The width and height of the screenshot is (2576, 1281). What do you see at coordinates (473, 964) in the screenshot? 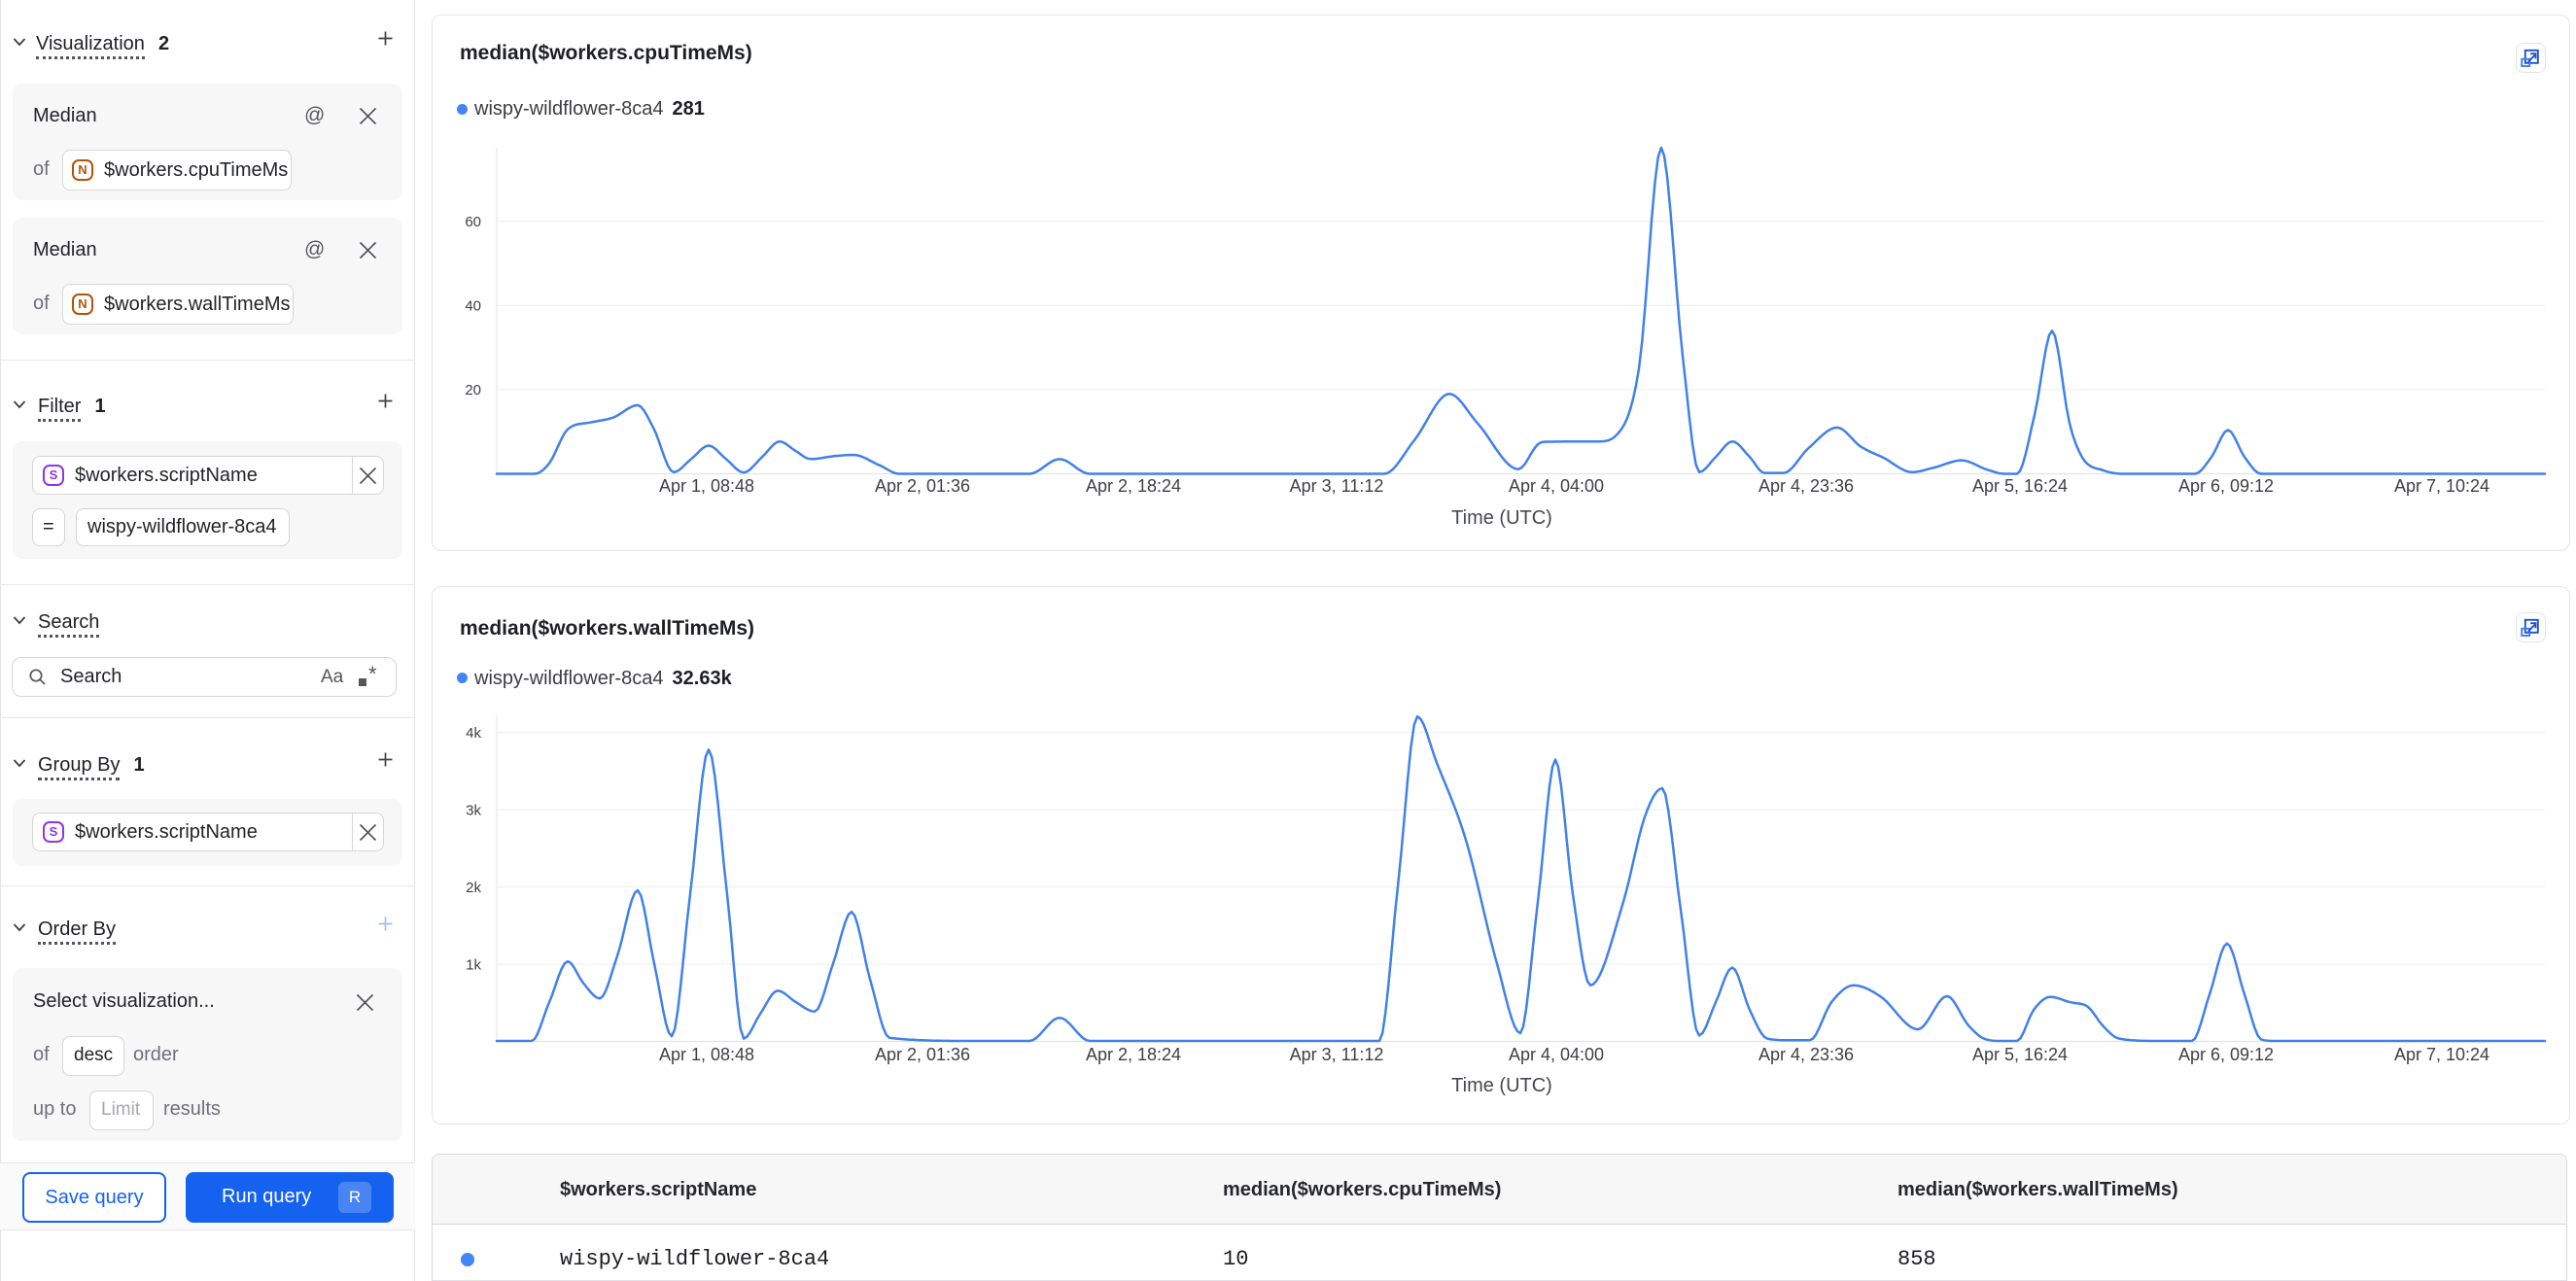
I see `svg-text: 1k` at bounding box center [473, 964].